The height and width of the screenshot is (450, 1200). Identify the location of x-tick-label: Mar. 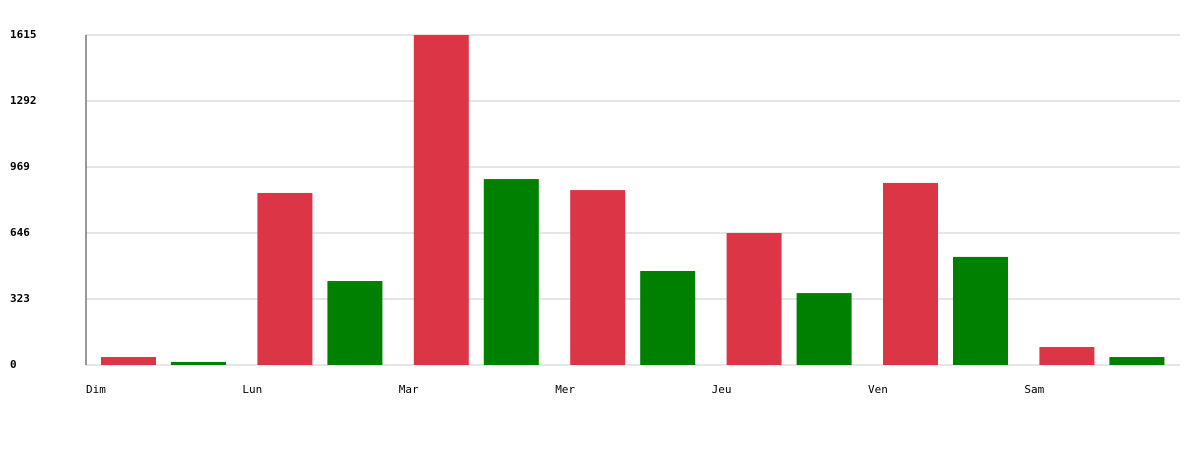
(409, 389).